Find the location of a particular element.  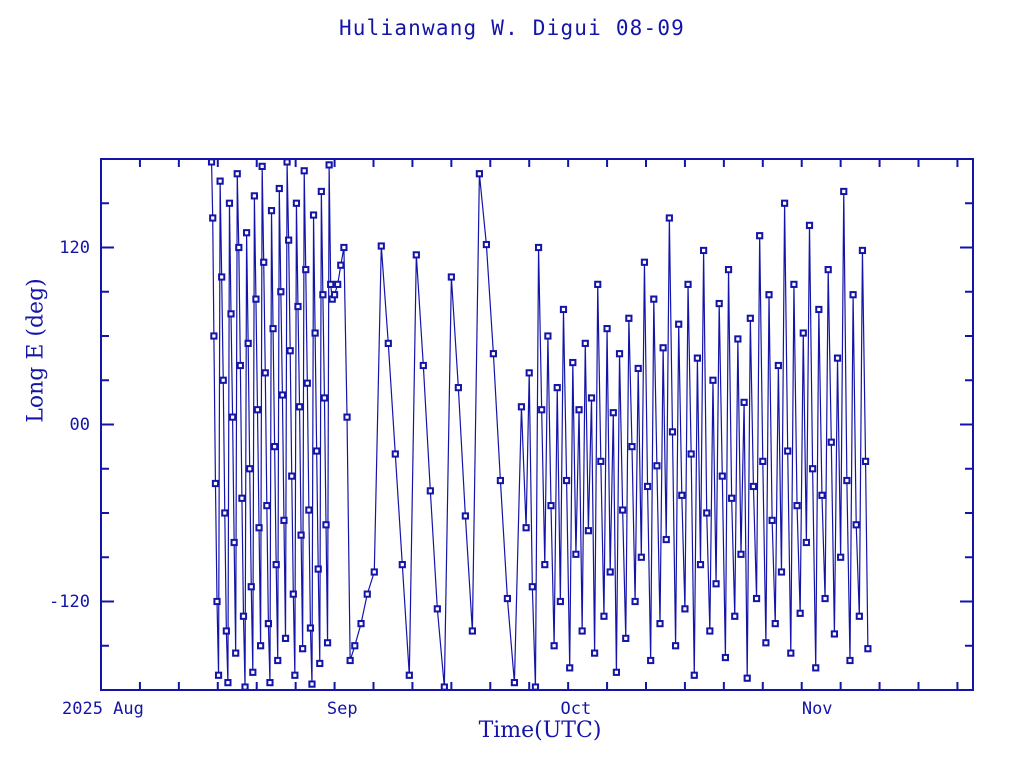

y-tick-label: -120 is located at coordinates (69, 601).